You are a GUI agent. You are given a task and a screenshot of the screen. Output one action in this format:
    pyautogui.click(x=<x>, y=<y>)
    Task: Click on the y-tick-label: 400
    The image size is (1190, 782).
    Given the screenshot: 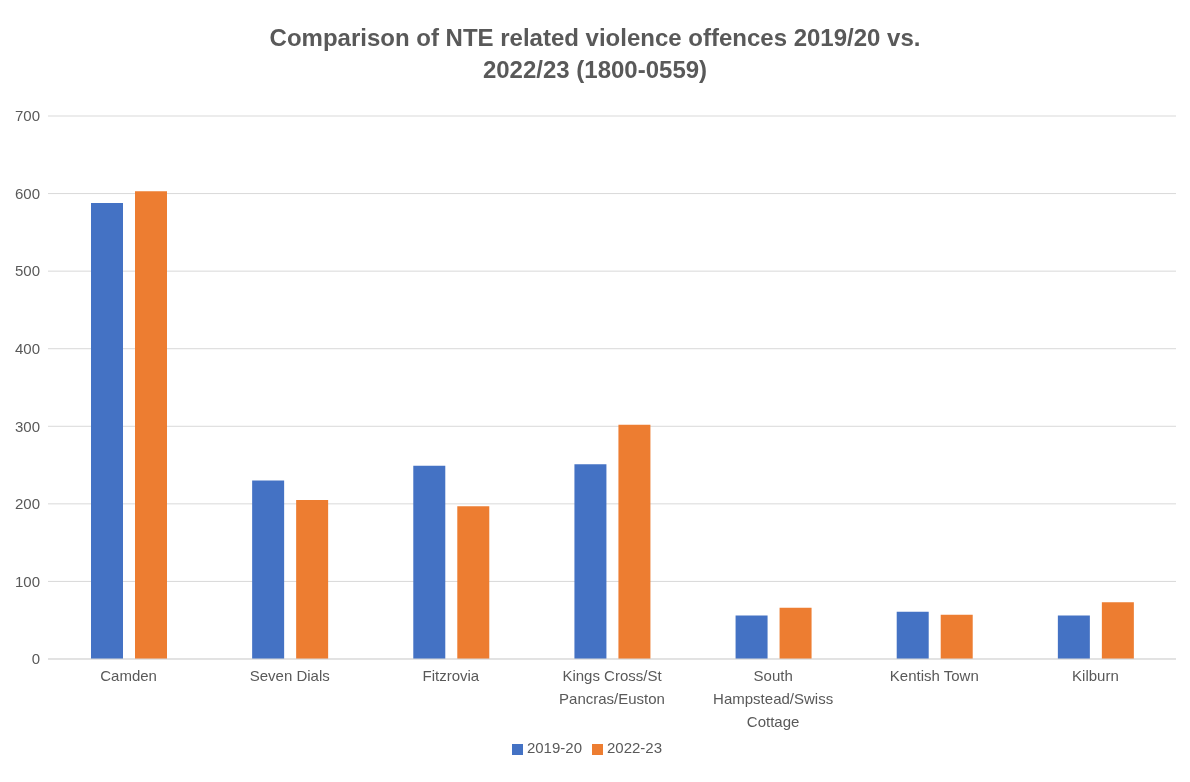 What is the action you would take?
    pyautogui.click(x=27, y=349)
    